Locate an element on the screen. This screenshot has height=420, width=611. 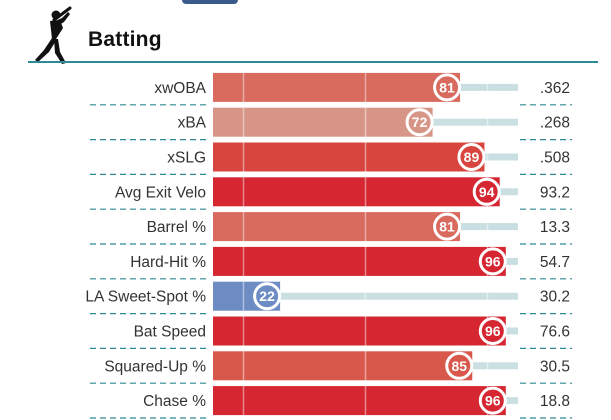
batter-silhouette-icon is located at coordinates (53, 35).